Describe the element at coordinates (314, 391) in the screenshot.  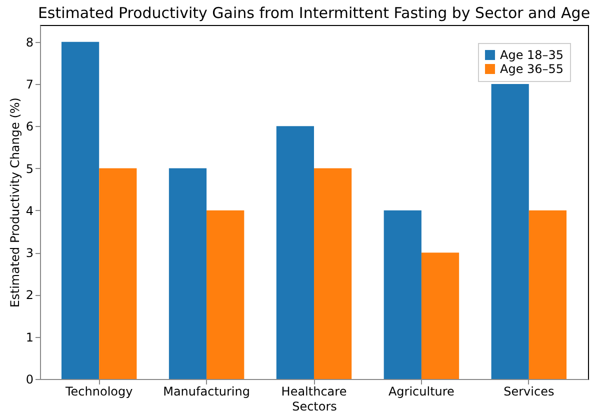
I see `x-tick-label: Healthcare` at that location.